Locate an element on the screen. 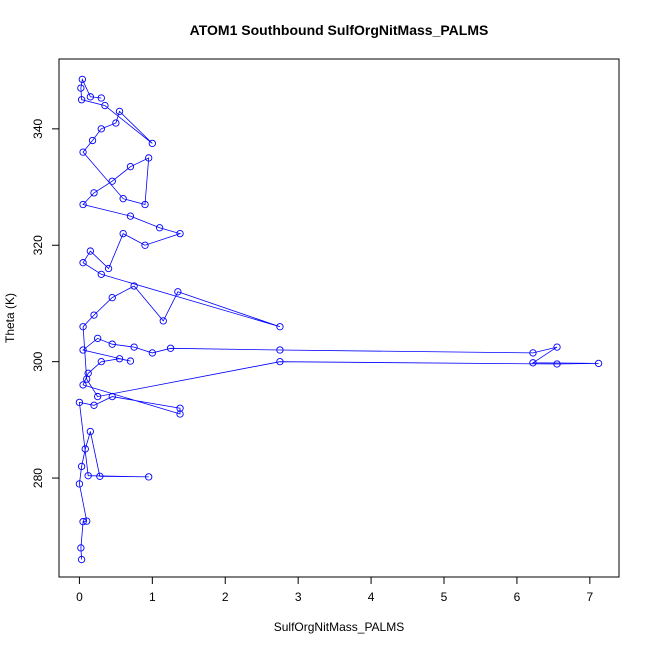 The height and width of the screenshot is (650, 650). x-tick-label: 2 is located at coordinates (225, 597).